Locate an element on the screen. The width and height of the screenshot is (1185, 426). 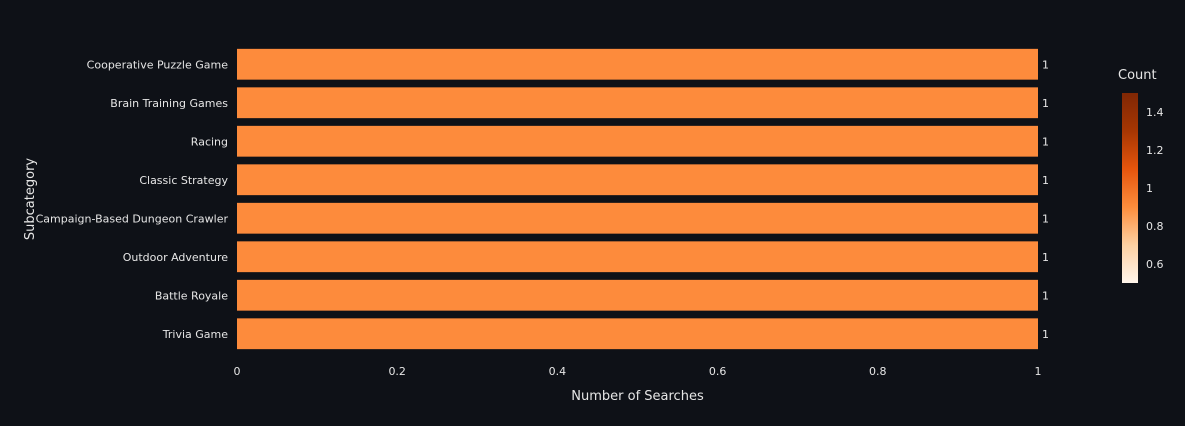
x-tick-label: 0 is located at coordinates (237, 371).